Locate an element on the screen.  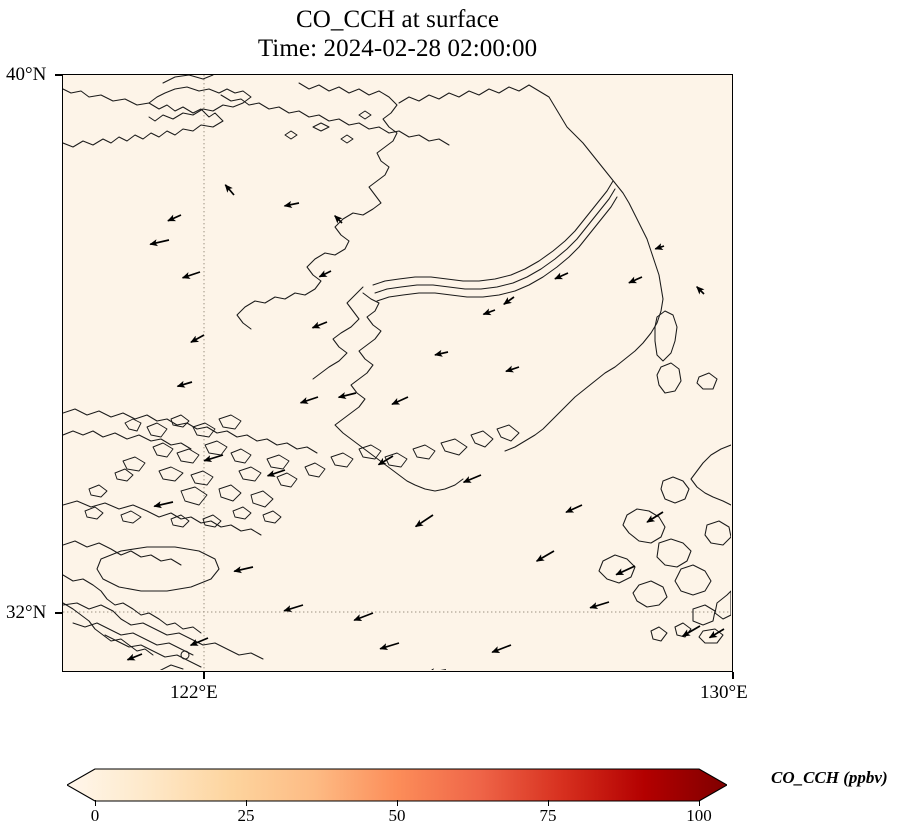
colorbar-tick-label-50: 50 is located at coordinates (397, 815).